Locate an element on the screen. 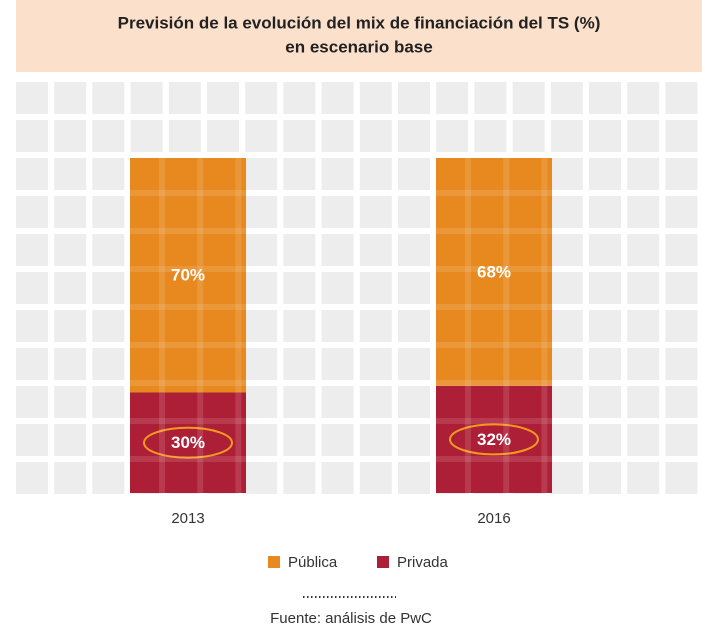 The image size is (702, 638). value-label: 68% is located at coordinates (494, 271).